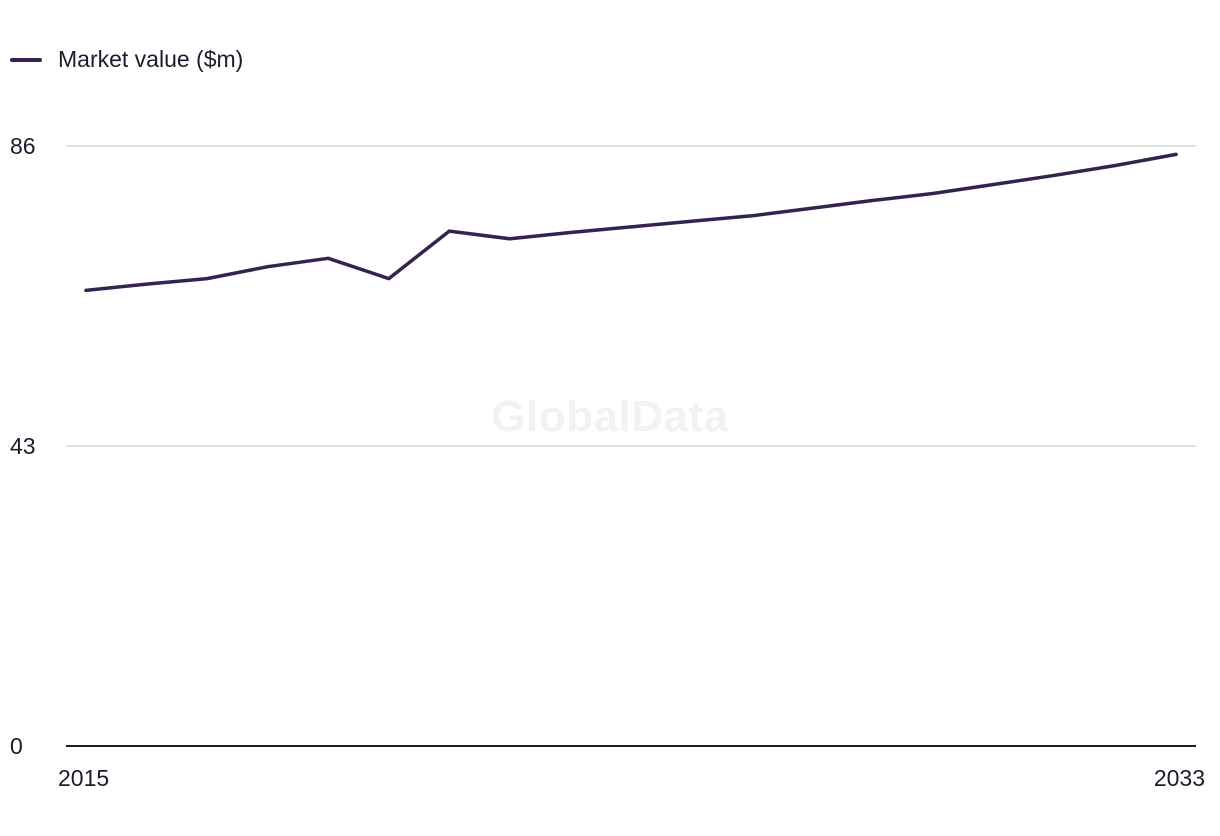  Describe the element at coordinates (83, 778) in the screenshot. I see `x-tick-label: 2015` at that location.